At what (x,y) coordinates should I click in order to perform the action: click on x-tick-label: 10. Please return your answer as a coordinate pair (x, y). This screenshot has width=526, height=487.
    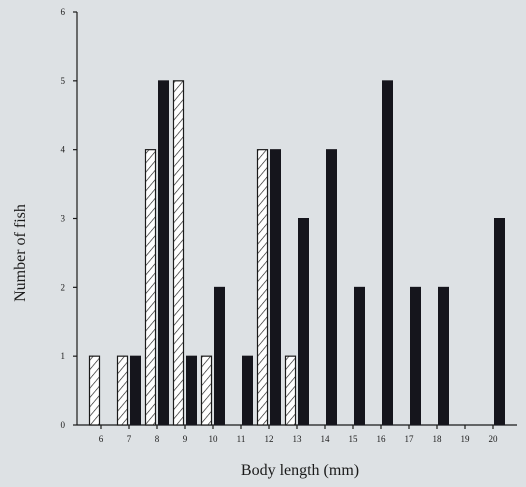
    Looking at the image, I should click on (214, 439).